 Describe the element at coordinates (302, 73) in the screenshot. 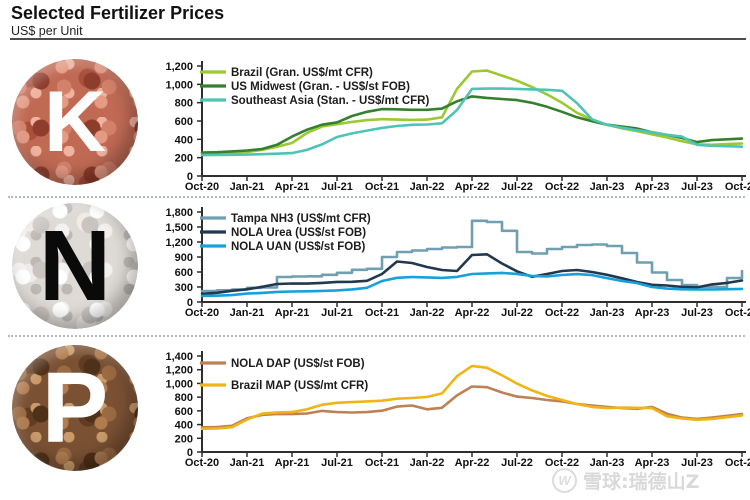

I see `legend-label: Brazil (Gran. US$/mt CFR)` at that location.